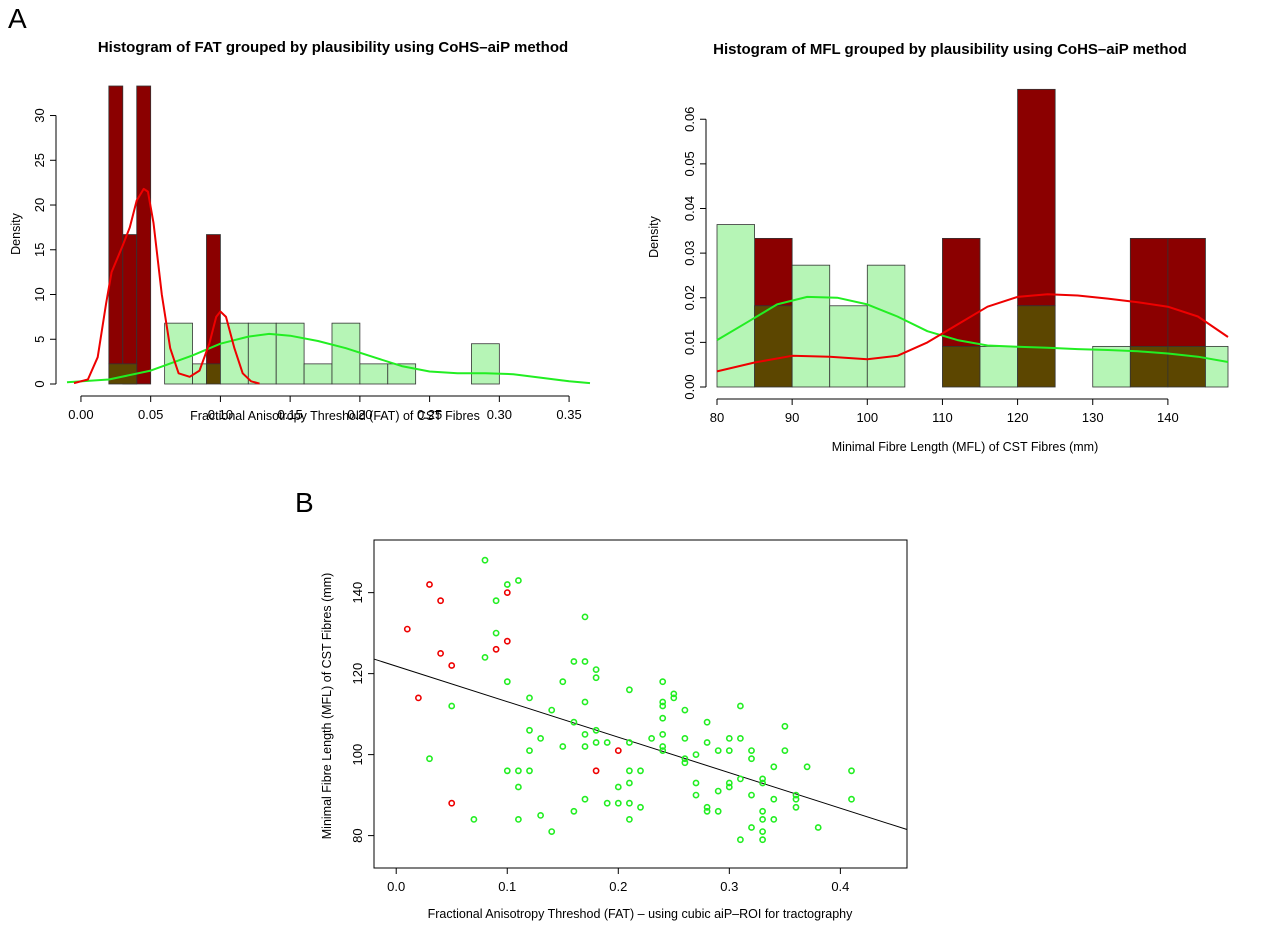 This screenshot has height=928, width=1261. I want to click on fat-histogram-y-tick-label: 5, so click(39, 339).